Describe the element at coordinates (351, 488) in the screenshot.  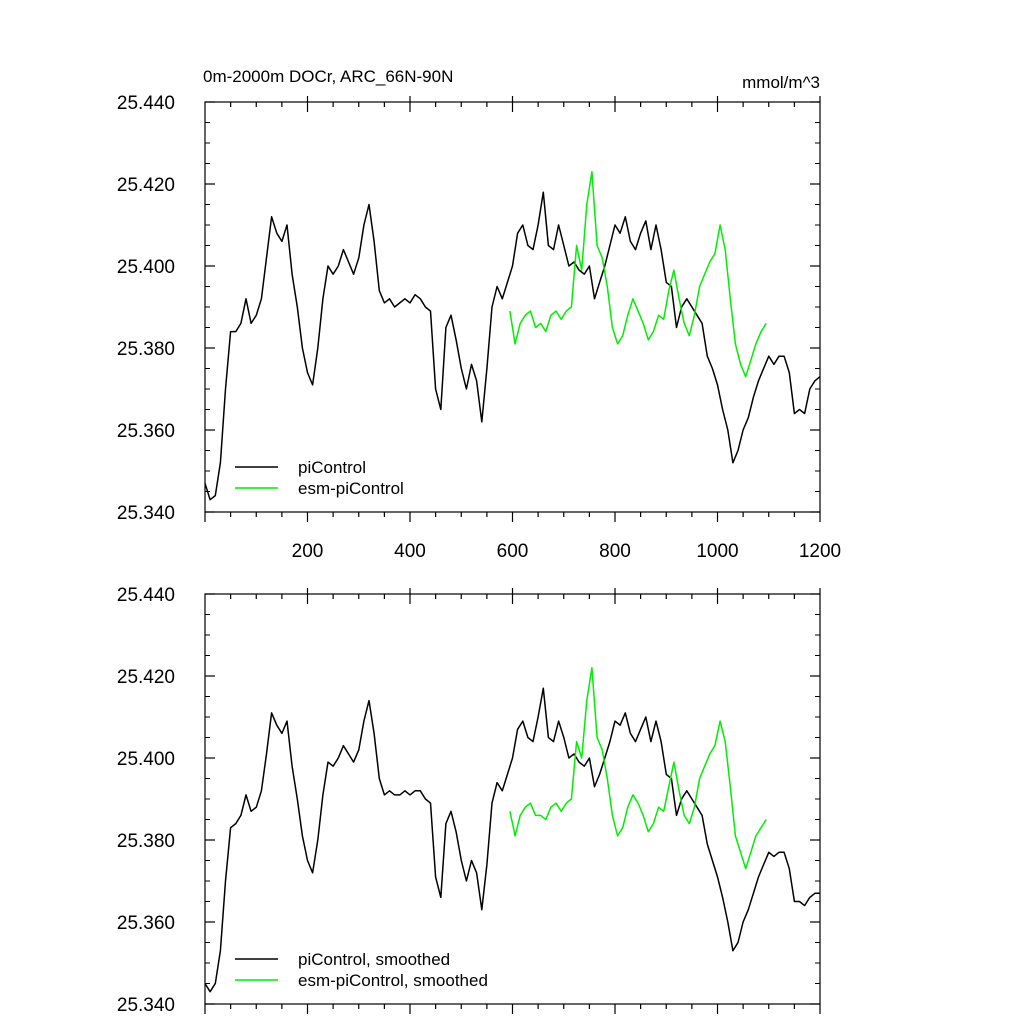
I see `legend-label: esm-piControl` at that location.